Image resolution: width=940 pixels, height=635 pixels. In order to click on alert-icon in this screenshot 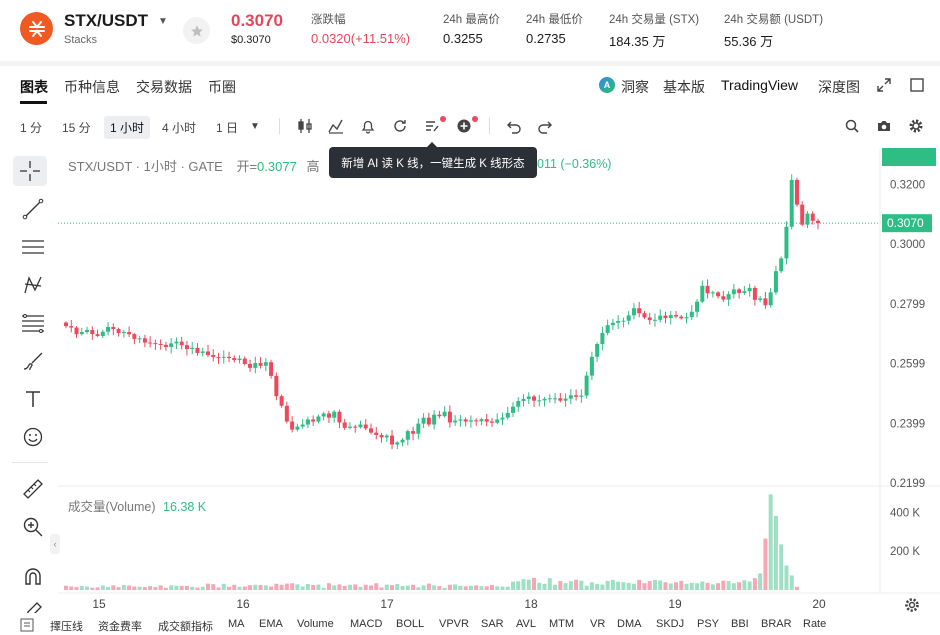, I will do `click(368, 126)`.